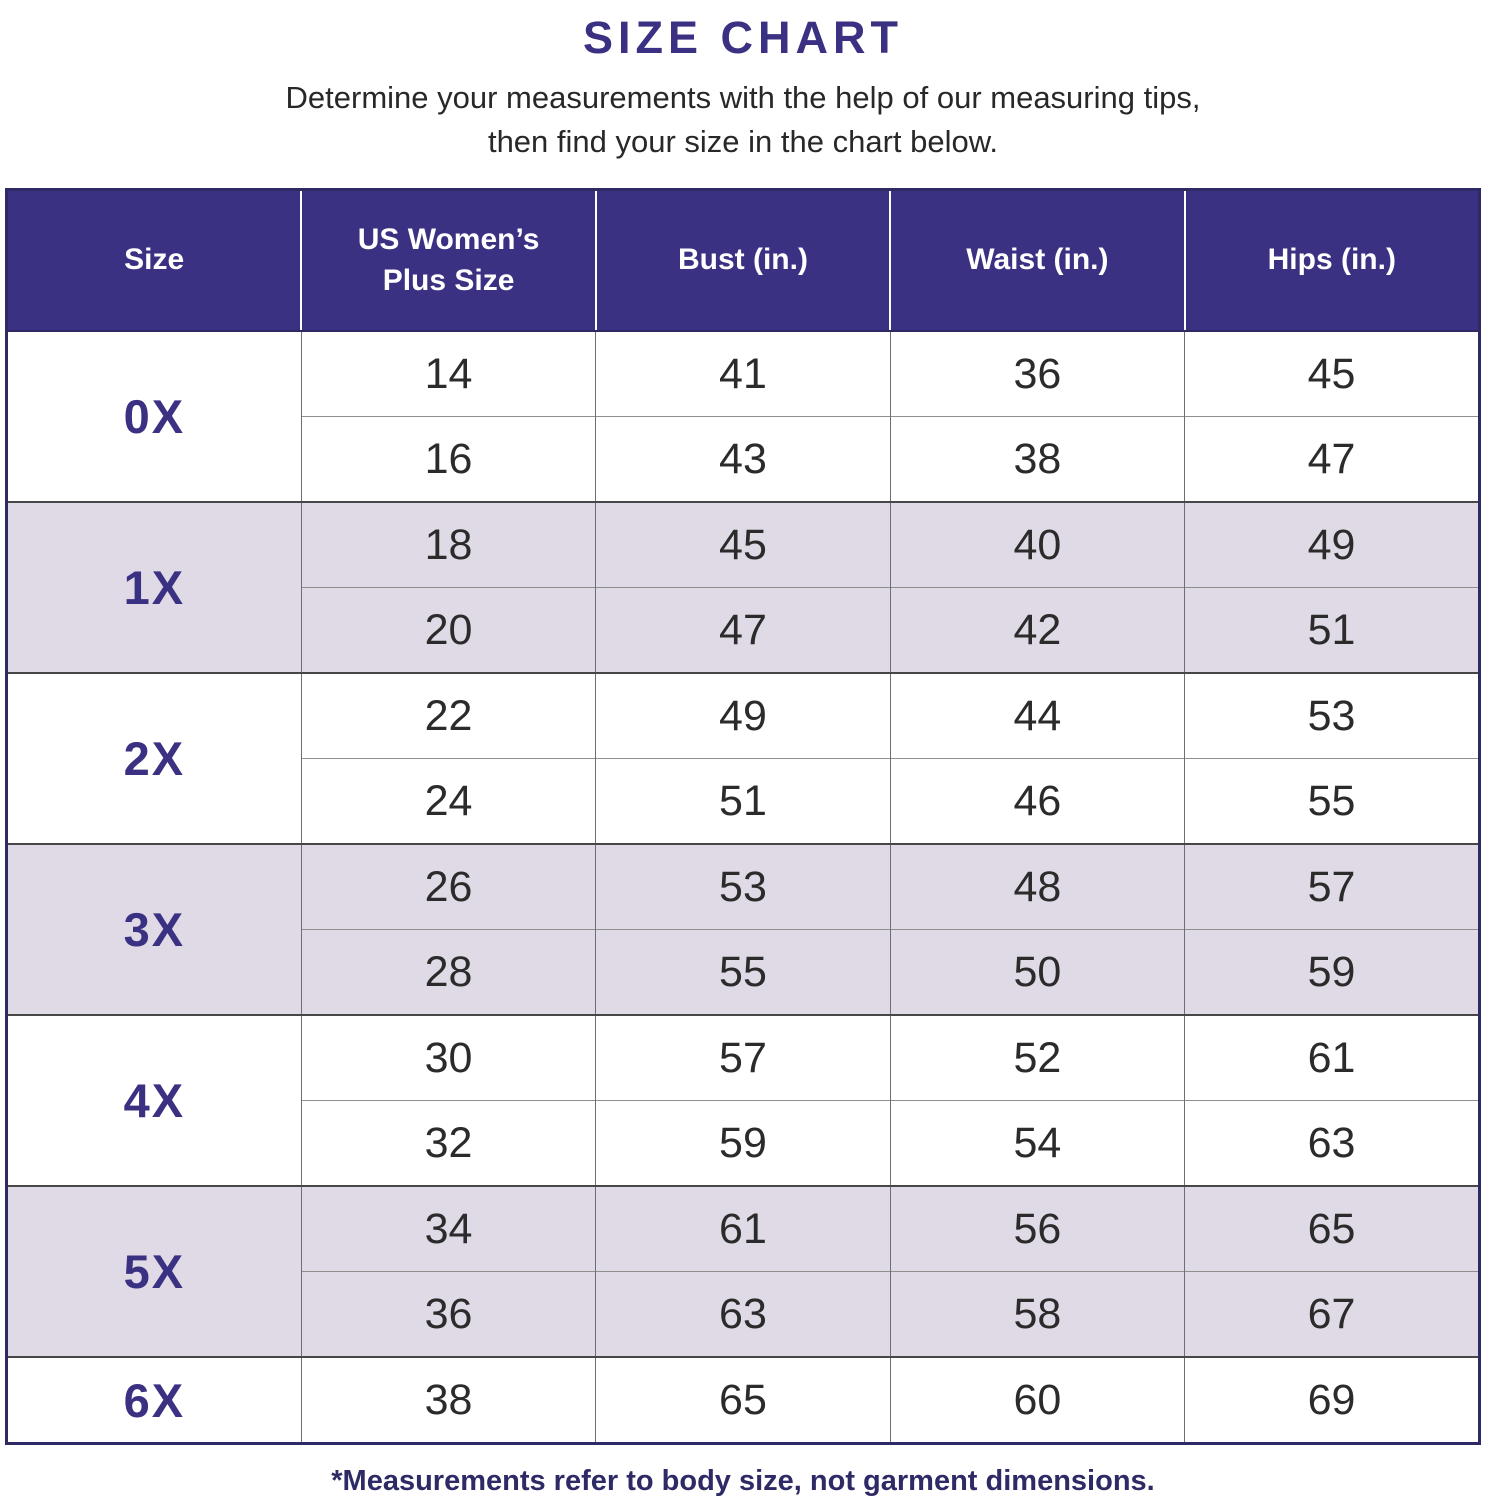 The width and height of the screenshot is (1486, 1500). I want to click on column-header: Waist (in.), so click(1037, 261).